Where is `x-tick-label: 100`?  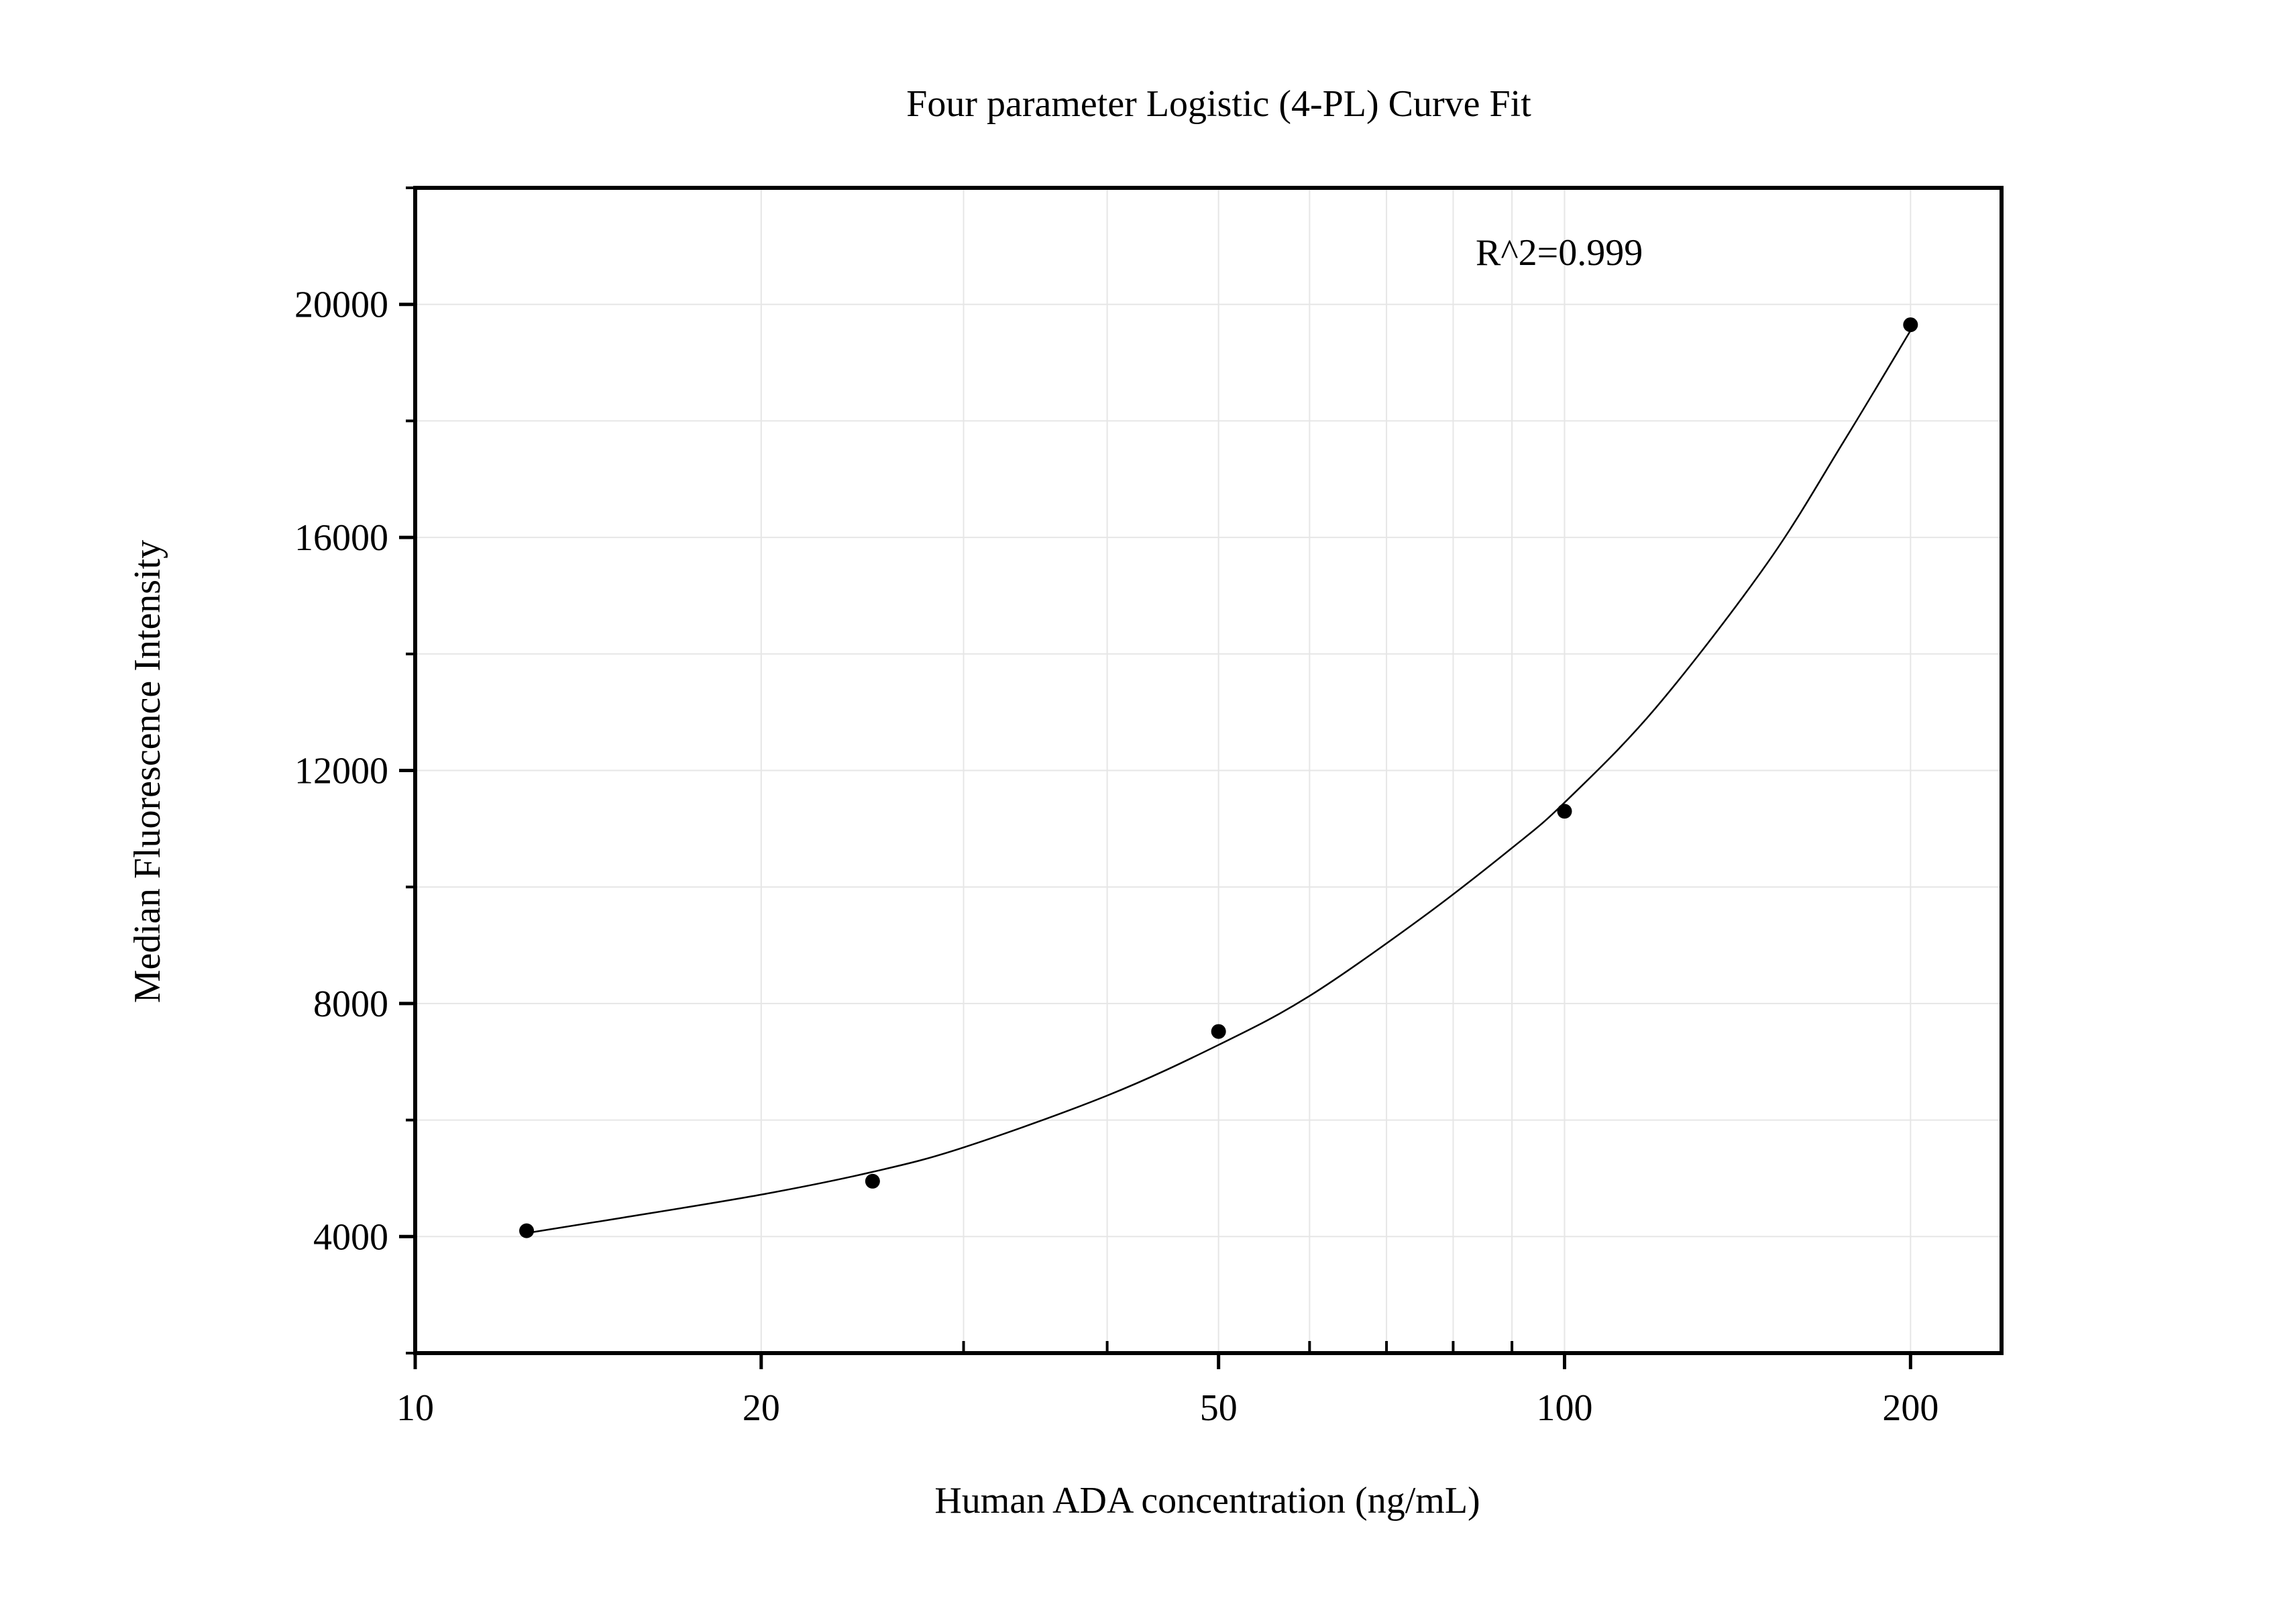 x-tick-label: 100 is located at coordinates (1565, 1408).